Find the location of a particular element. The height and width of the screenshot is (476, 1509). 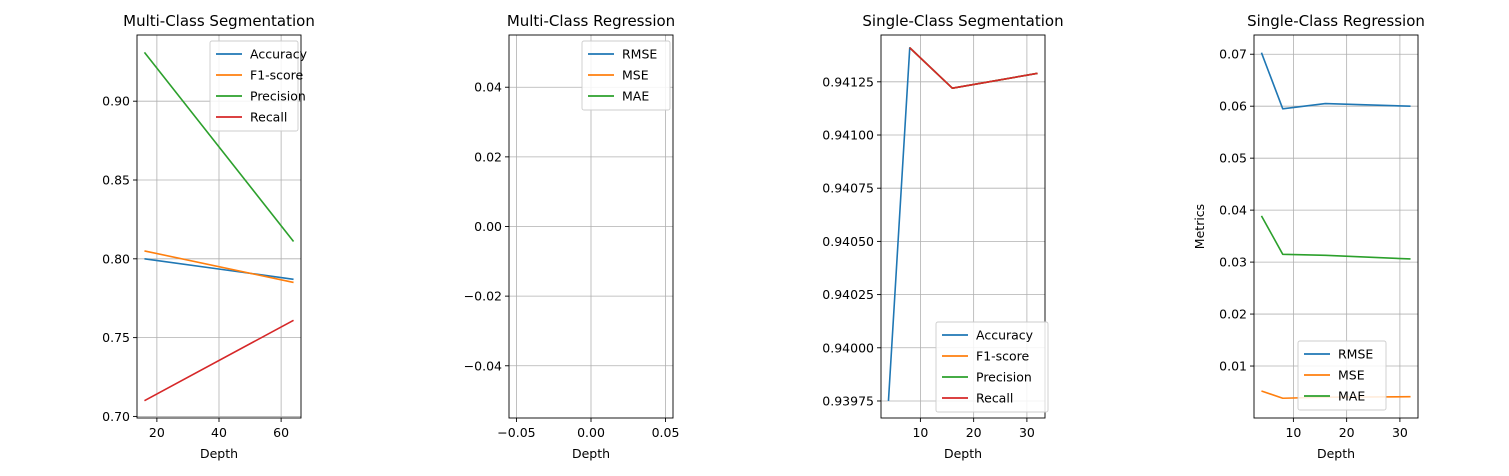

x-tick-label: 0.00 is located at coordinates (591, 432).